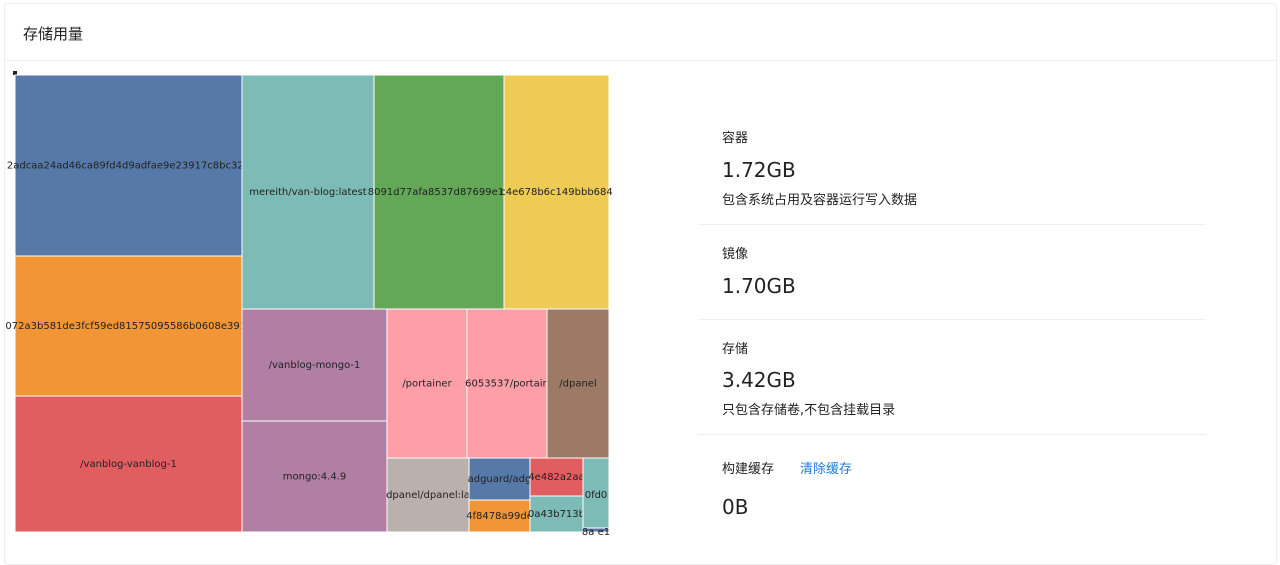 This screenshot has height=565, width=1280. What do you see at coordinates (596, 495) in the screenshot?
I see `tile-label: 0fd0` at bounding box center [596, 495].